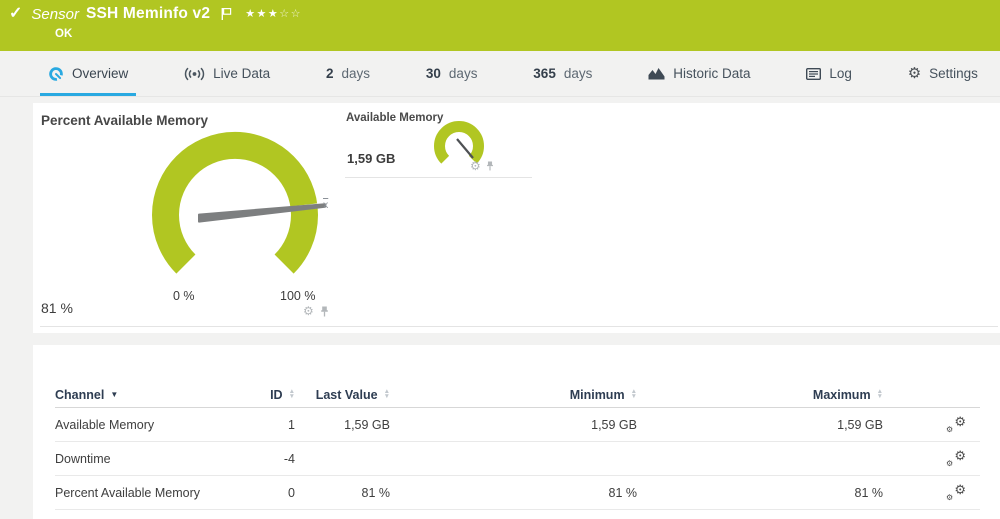 Image resolution: width=1000 pixels, height=519 pixels. What do you see at coordinates (298, 296) in the screenshot?
I see `gauge-max-label: 100 %` at bounding box center [298, 296].